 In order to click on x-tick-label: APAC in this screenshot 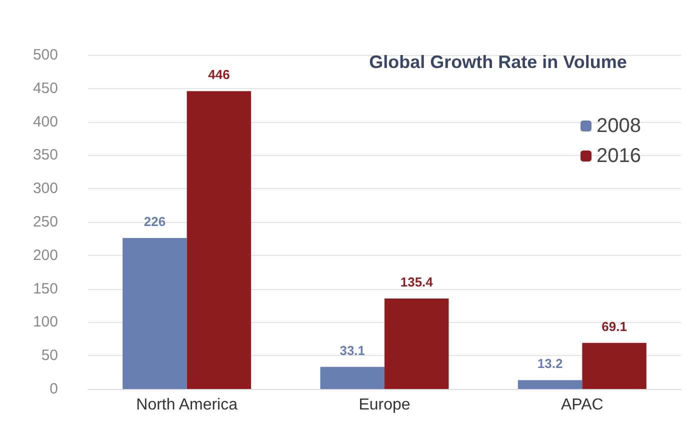, I will do `click(582, 405)`.